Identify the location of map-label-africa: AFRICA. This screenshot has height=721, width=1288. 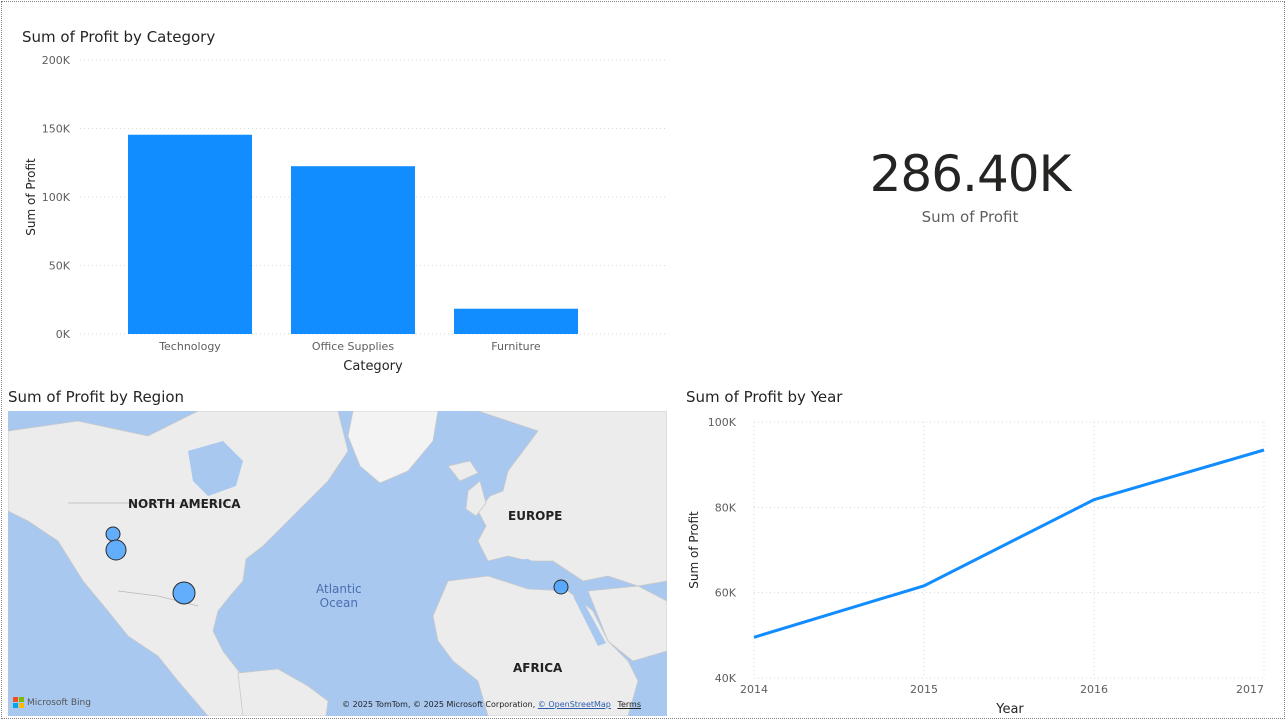
(538, 668).